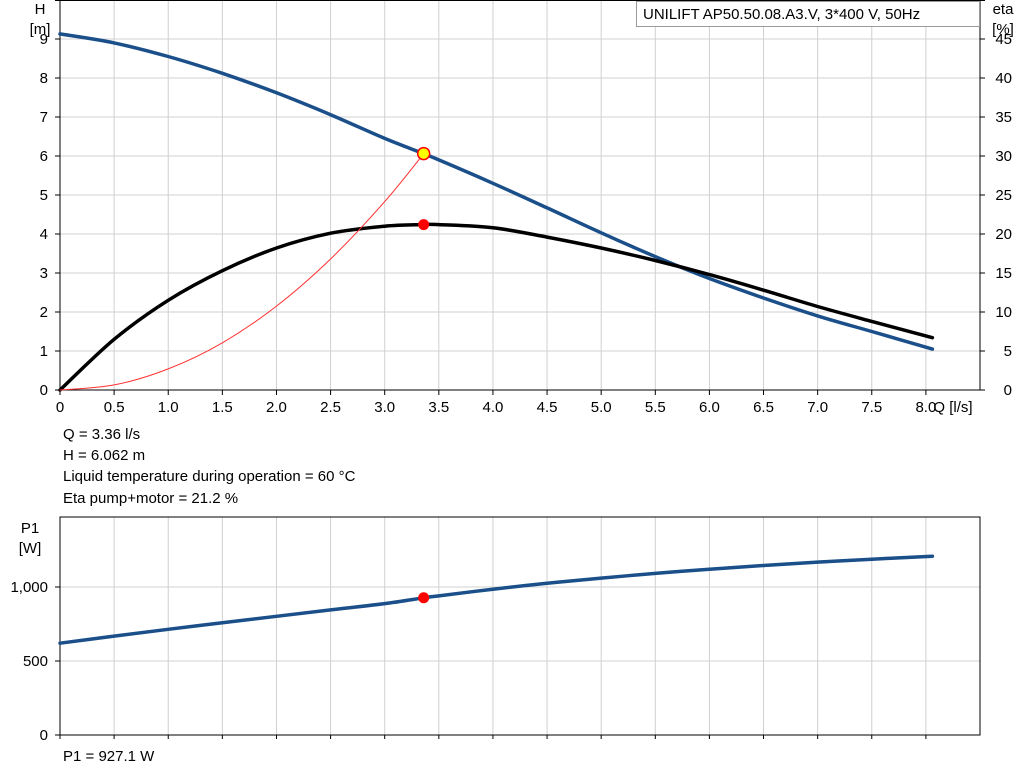 Image resolution: width=1024 pixels, height=781 pixels. What do you see at coordinates (547, 407) in the screenshot?
I see `x-tick-label: 4.5` at bounding box center [547, 407].